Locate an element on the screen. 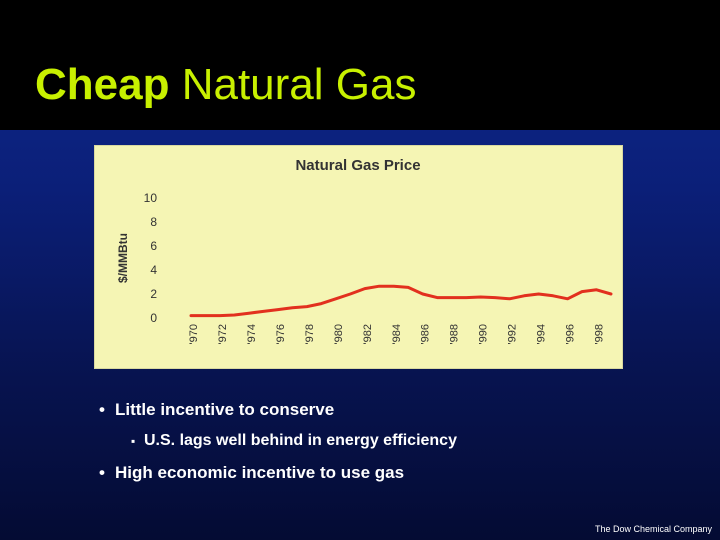 This screenshot has width=720, height=540. y-tick-label: 4 is located at coordinates (153, 270).